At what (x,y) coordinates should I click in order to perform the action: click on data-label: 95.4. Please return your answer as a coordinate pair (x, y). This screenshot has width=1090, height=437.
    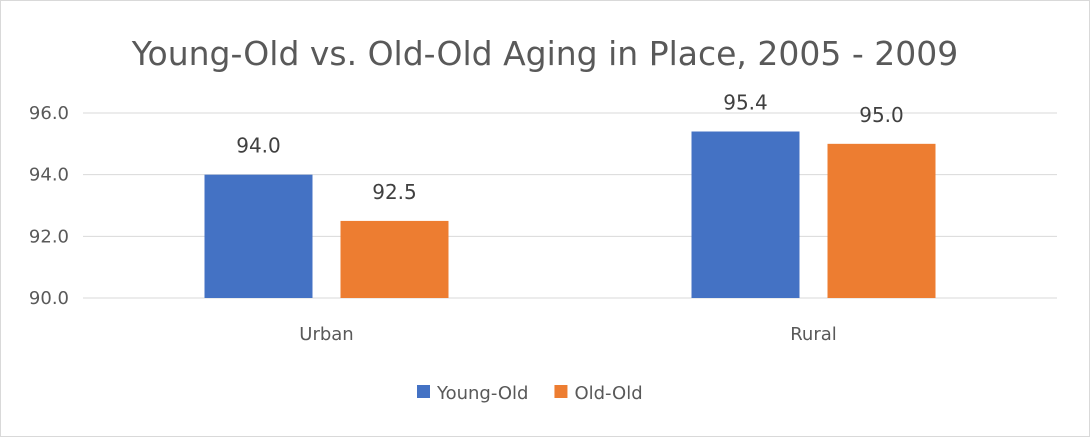
    Looking at the image, I should click on (745, 103).